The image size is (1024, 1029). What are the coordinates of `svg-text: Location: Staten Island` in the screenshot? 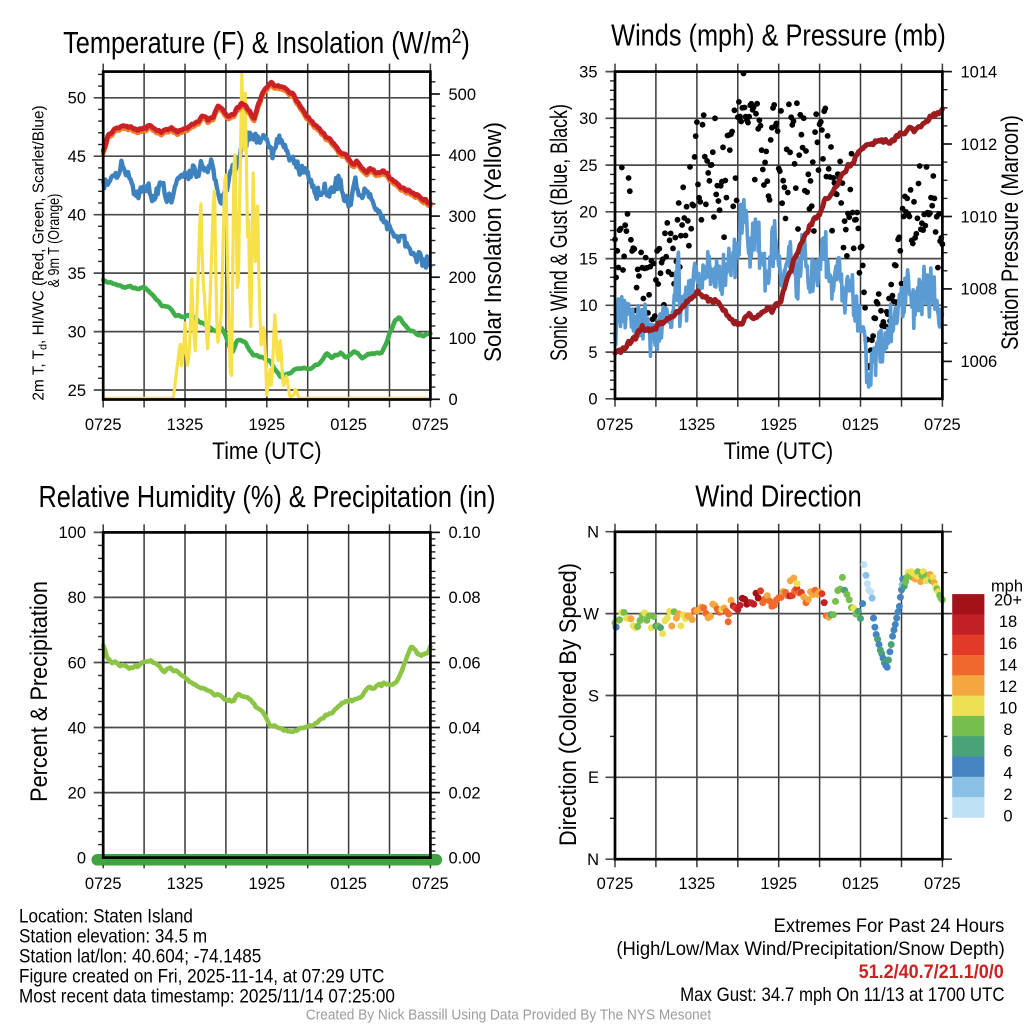 It's located at (106, 916).